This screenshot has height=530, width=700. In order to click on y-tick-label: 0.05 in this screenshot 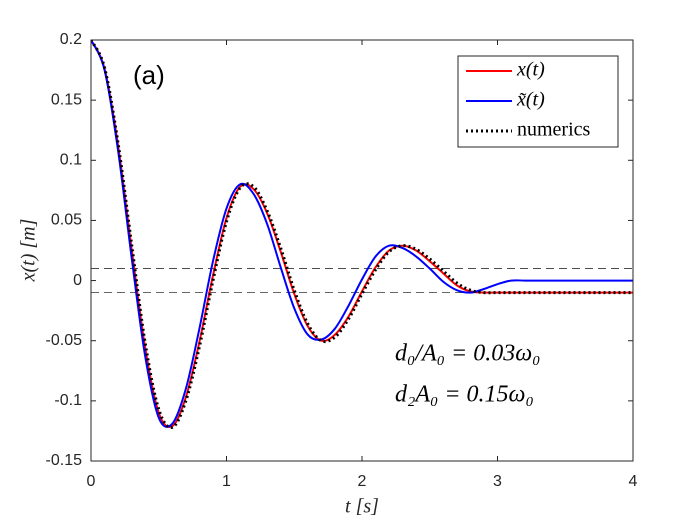, I will do `click(66, 220)`.